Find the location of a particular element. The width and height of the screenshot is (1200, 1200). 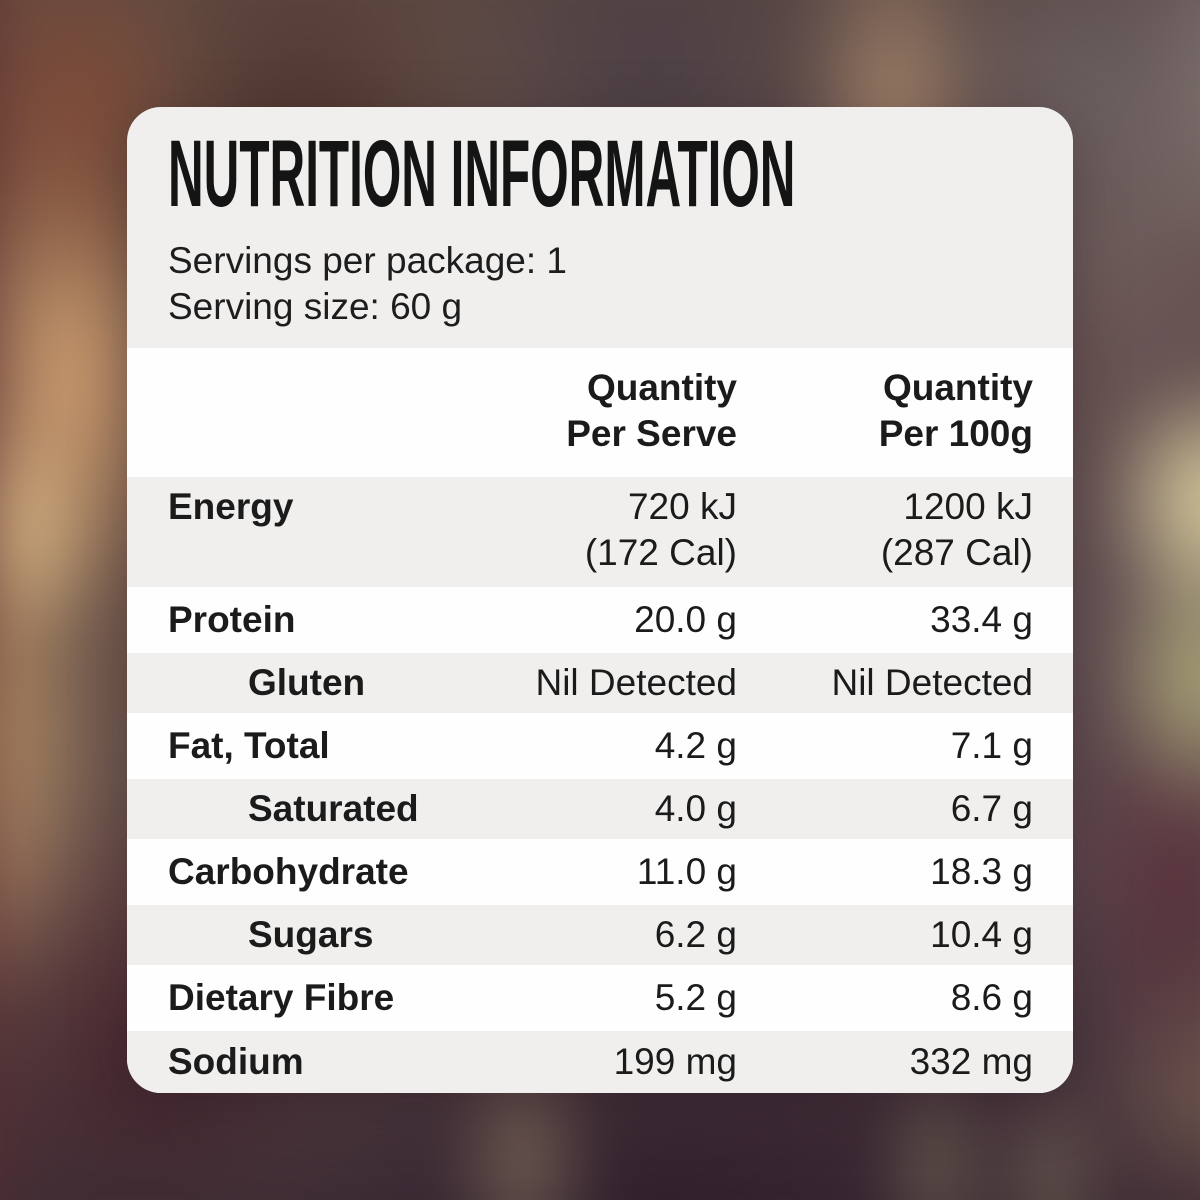

value-per-100g: 332 mg is located at coordinates (971, 1061).